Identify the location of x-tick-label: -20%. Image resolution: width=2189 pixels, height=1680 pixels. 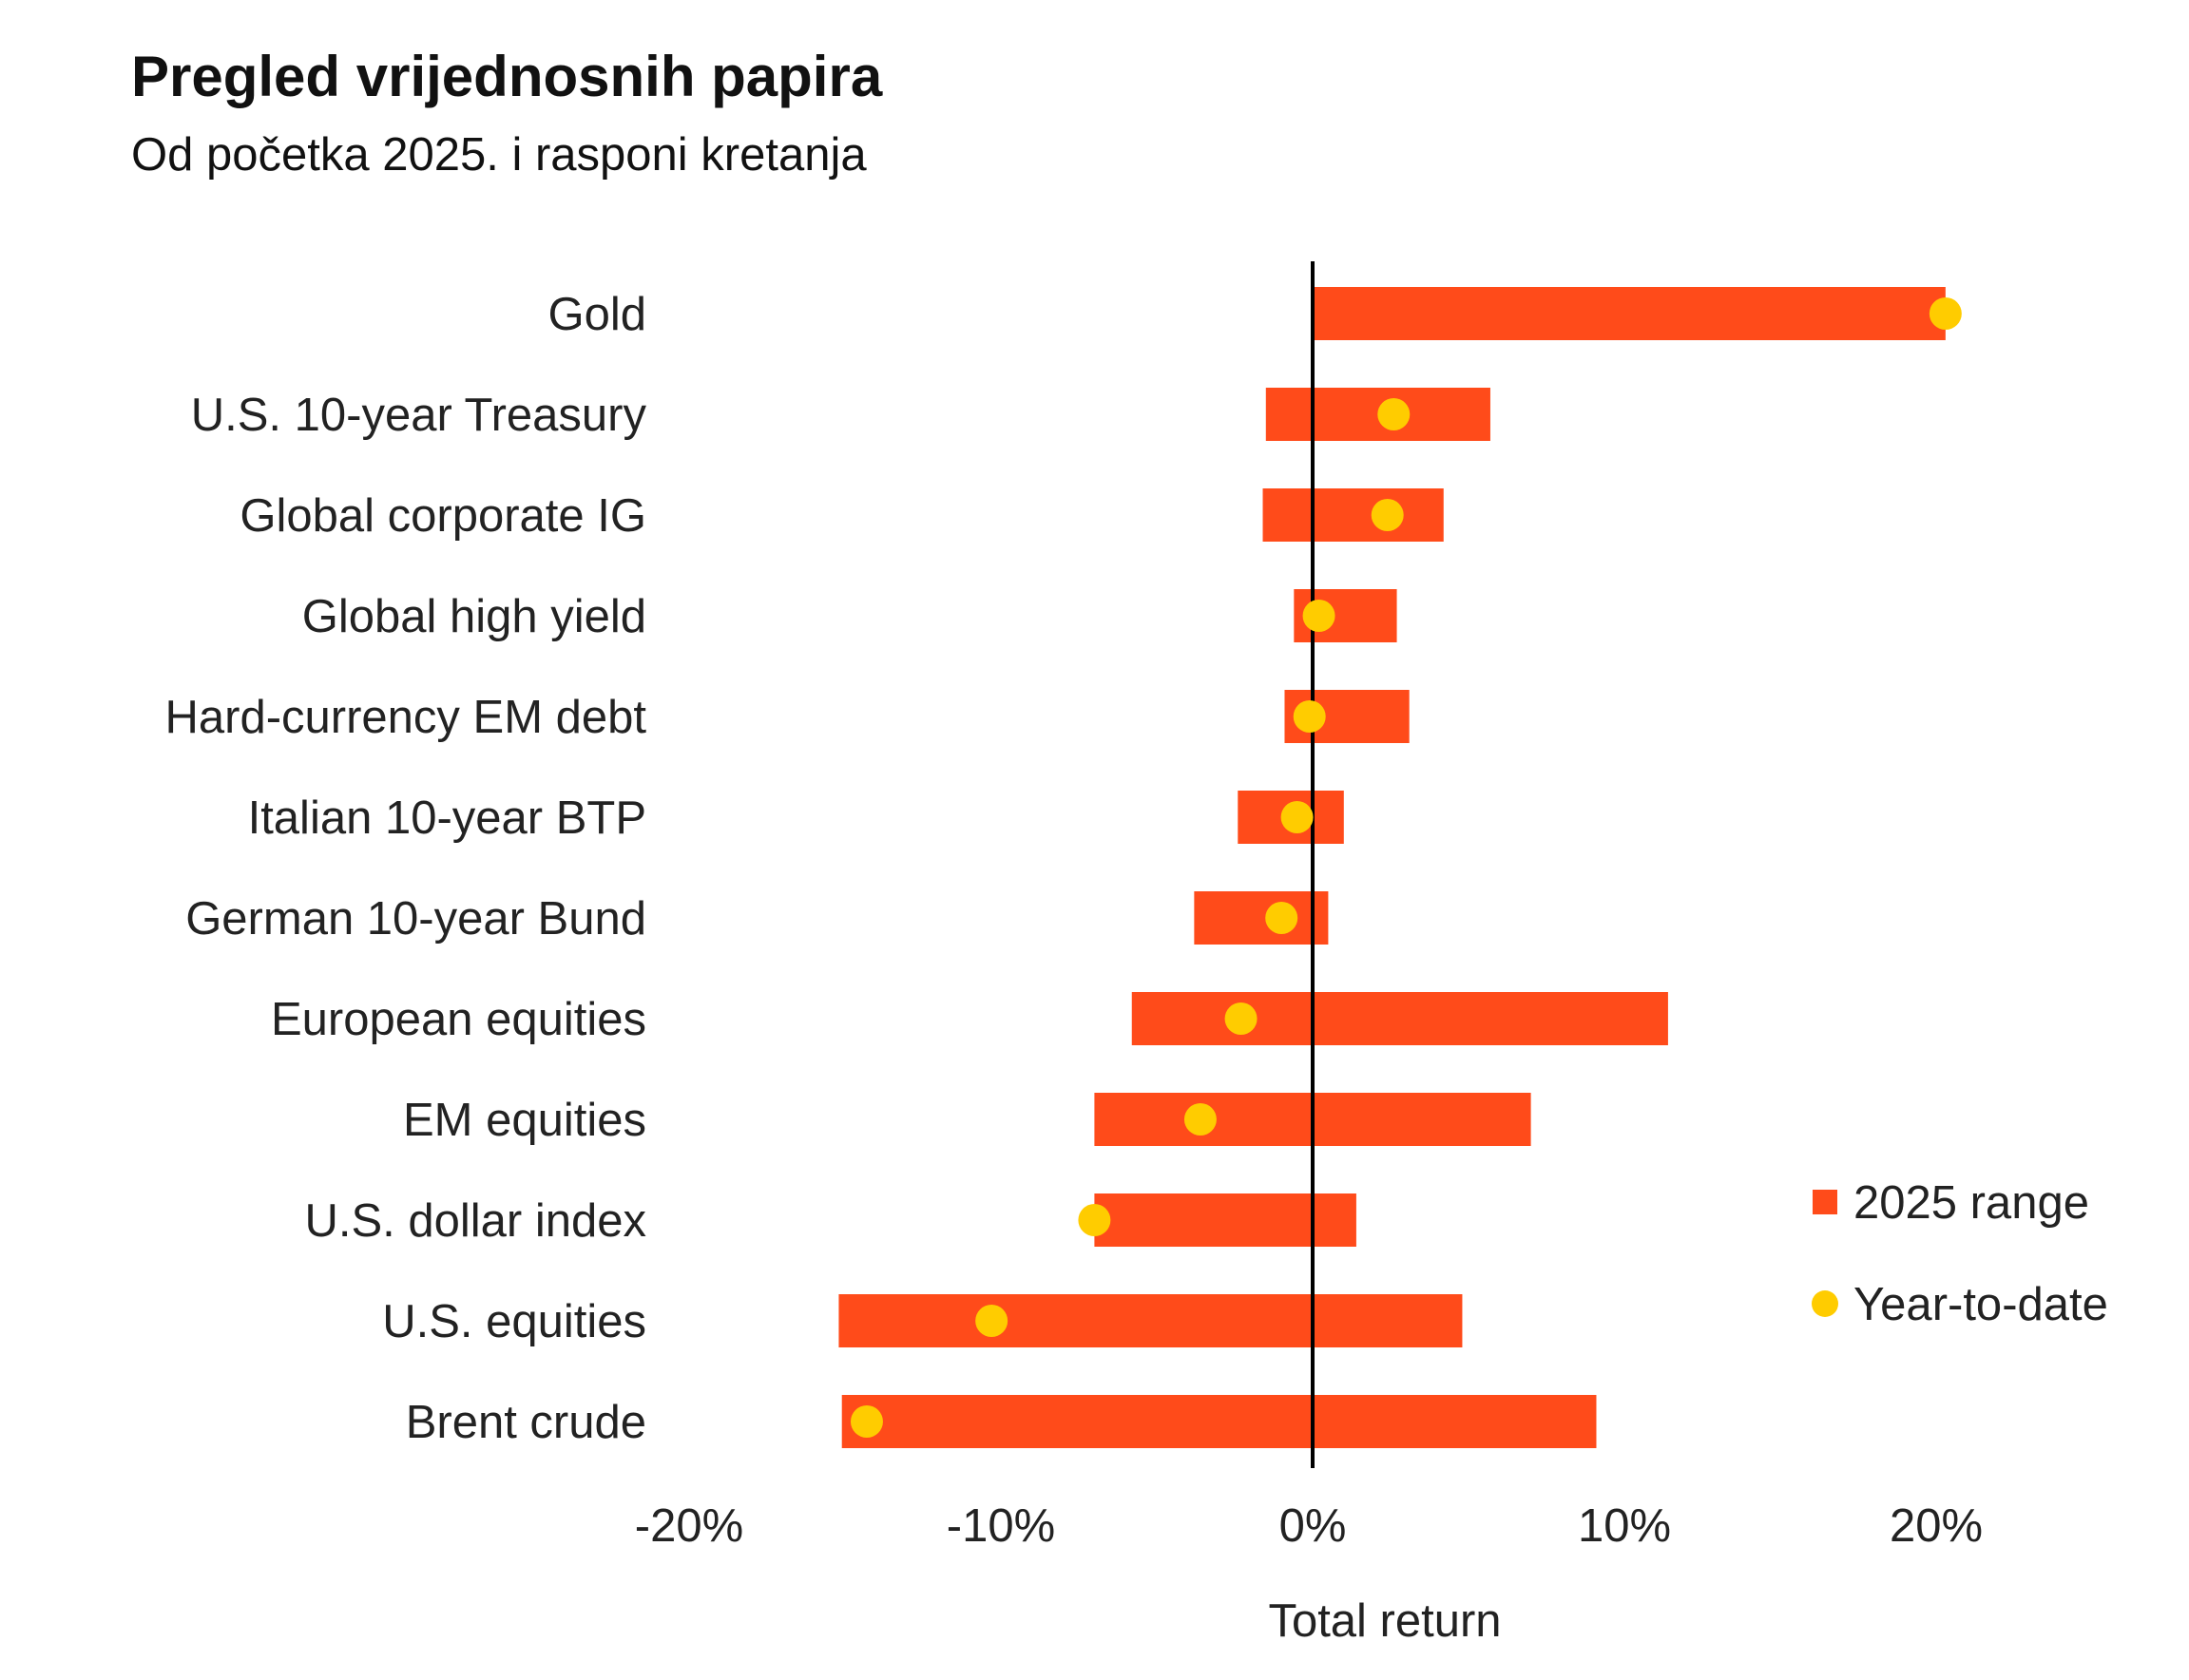
(689, 1526).